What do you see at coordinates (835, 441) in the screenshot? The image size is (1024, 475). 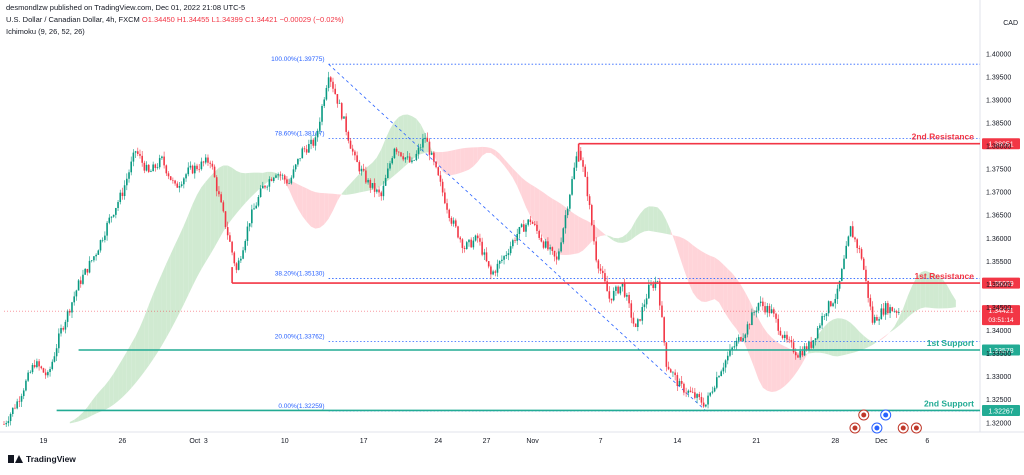 I see `x-tick-label: 28` at bounding box center [835, 441].